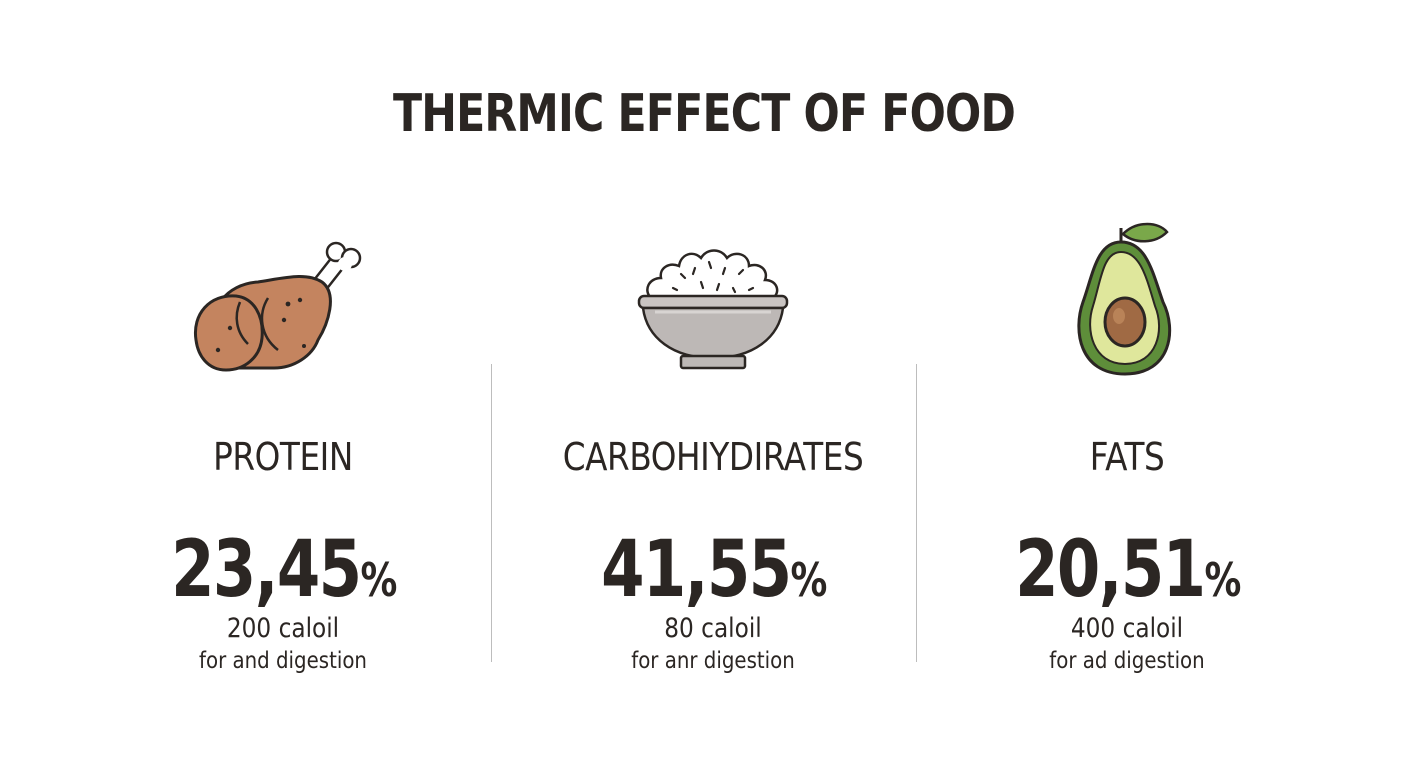 This screenshot has width=1408, height=768. I want to click on calories-text: 400 caloil, so click(1127, 628).